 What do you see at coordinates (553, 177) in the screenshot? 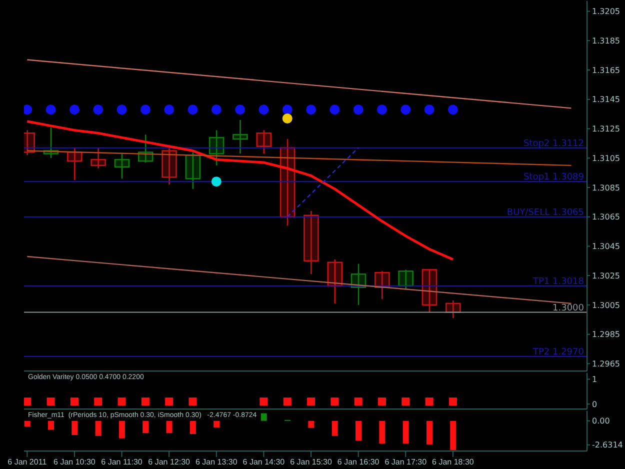
I see `ref-line-label: Stop1 1.3089` at bounding box center [553, 177].